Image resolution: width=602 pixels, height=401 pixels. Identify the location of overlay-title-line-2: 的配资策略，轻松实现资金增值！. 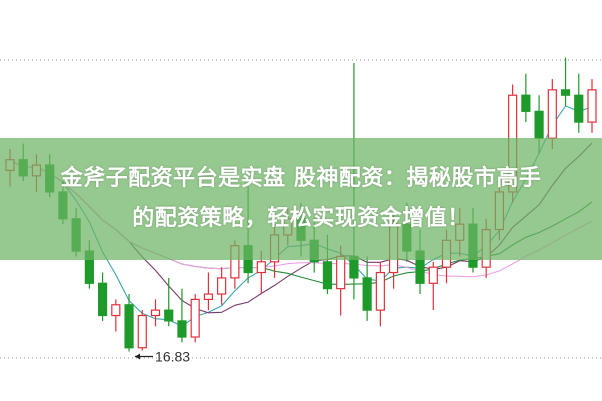
(301, 218).